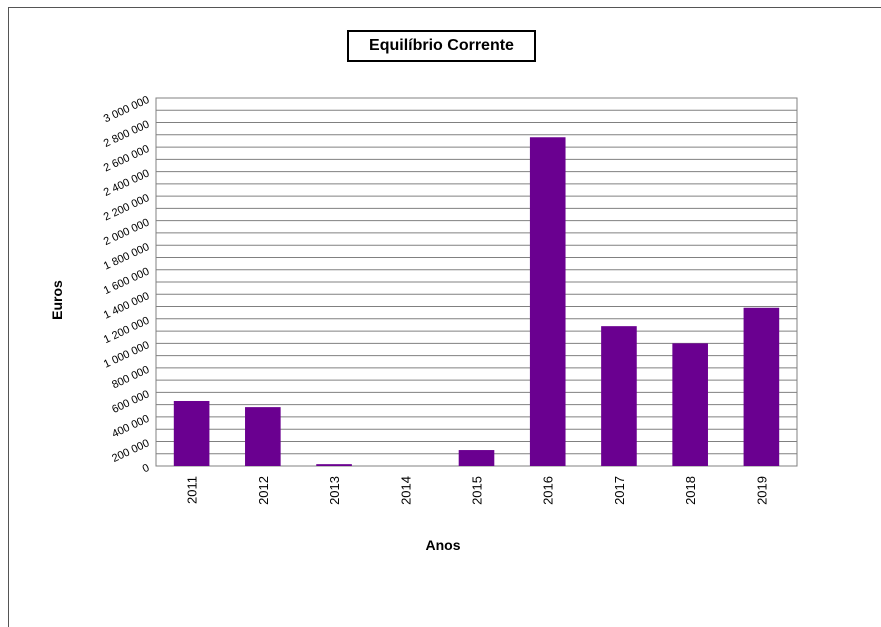 This screenshot has width=881, height=627. What do you see at coordinates (130, 427) in the screenshot?
I see `y-tick-label: 400 000` at bounding box center [130, 427].